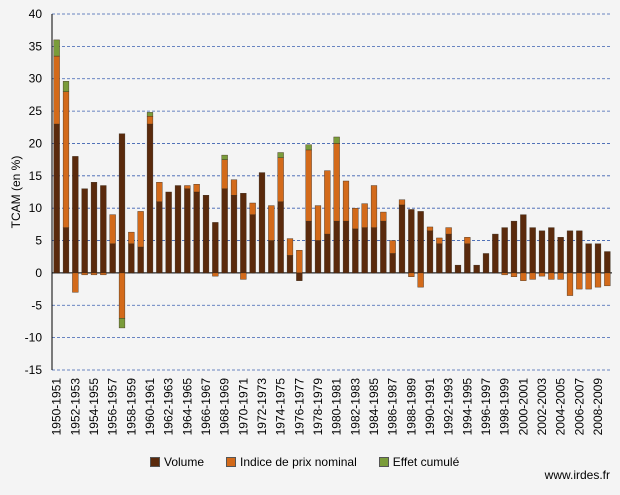 Image resolution: width=620 pixels, height=495 pixels. Describe the element at coordinates (36, 176) in the screenshot. I see `y-tick-label: 15` at that location.